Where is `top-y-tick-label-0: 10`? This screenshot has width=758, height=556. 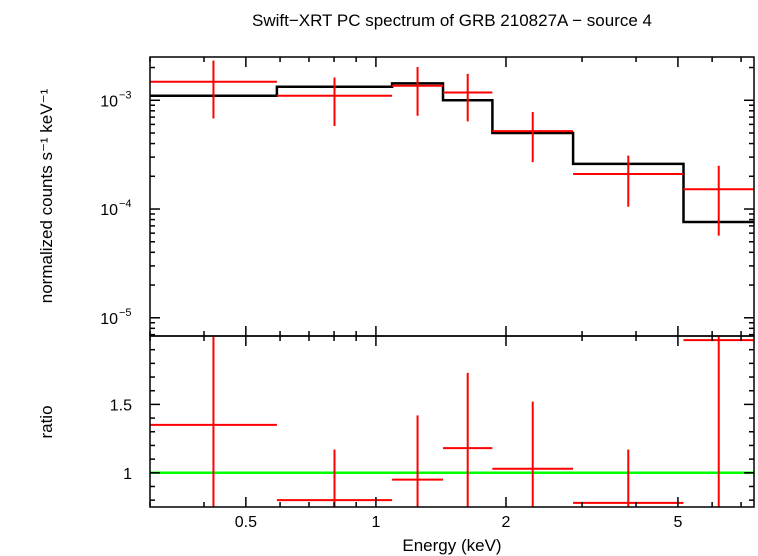 top-y-tick-label-0: 10 is located at coordinates (109, 101).